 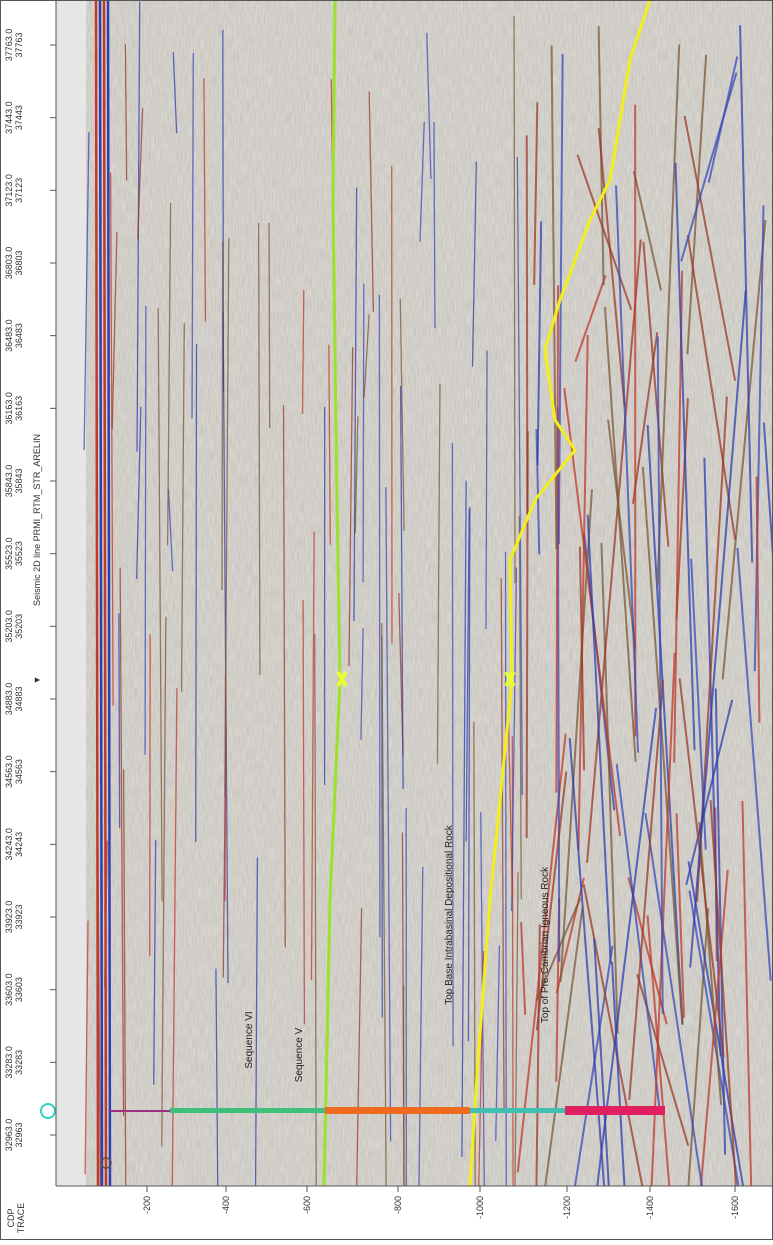 What do you see at coordinates (11, 1217) in the screenshot?
I see `axis-label: CDP` at bounding box center [11, 1217].